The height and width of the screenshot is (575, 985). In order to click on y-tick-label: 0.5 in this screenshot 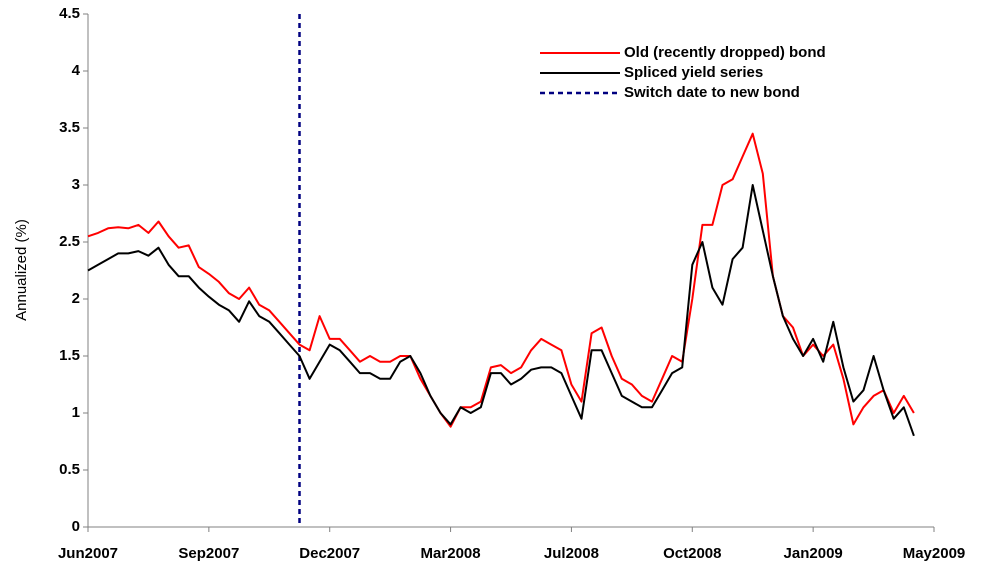, I will do `click(69, 469)`.